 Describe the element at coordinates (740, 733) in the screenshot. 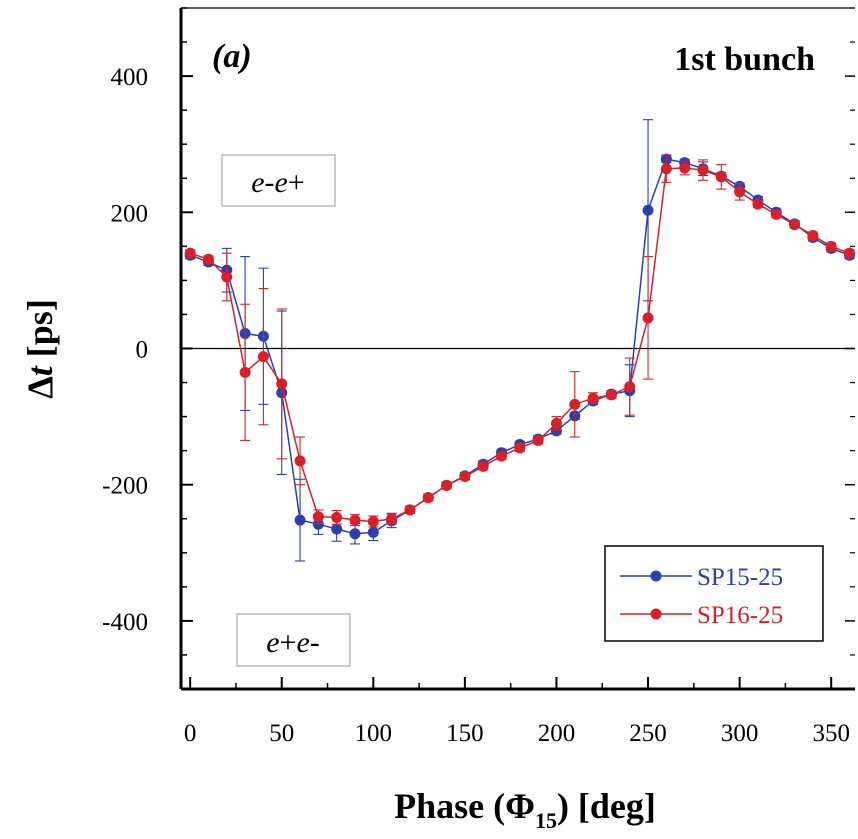

I see `x-tick-label: 300` at that location.